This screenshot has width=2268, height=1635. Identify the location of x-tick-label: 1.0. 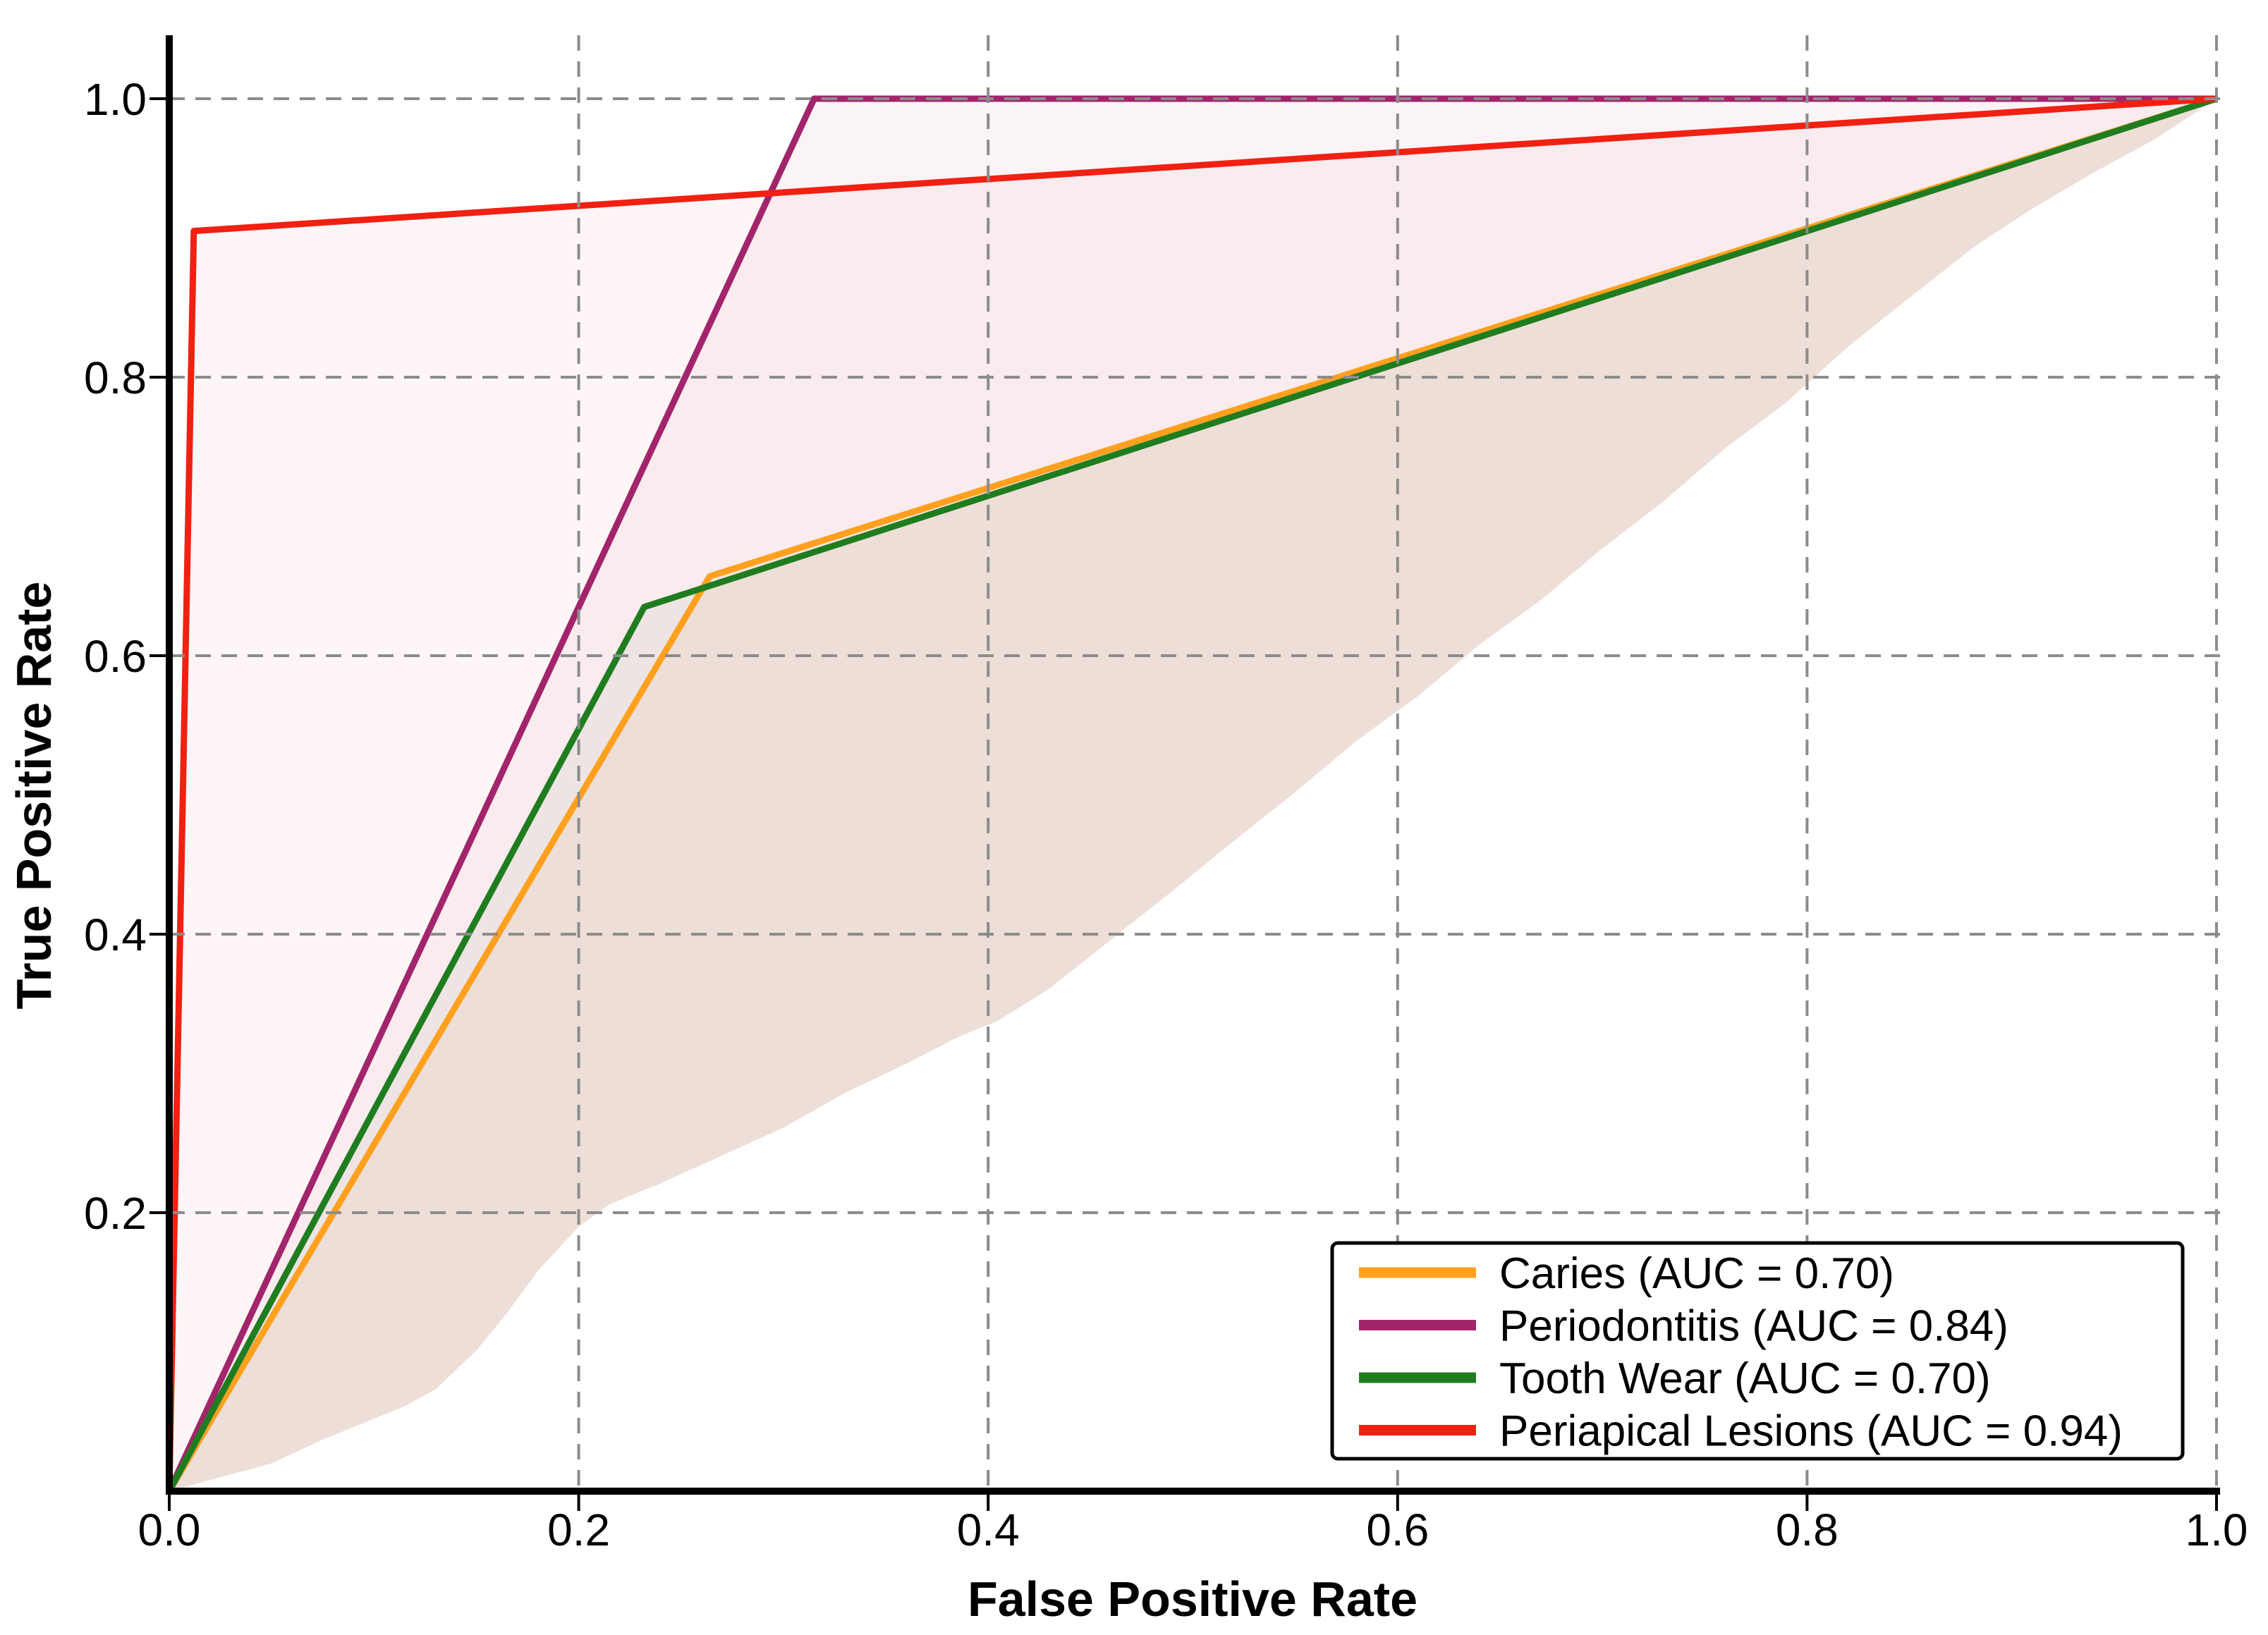
(2216, 1530).